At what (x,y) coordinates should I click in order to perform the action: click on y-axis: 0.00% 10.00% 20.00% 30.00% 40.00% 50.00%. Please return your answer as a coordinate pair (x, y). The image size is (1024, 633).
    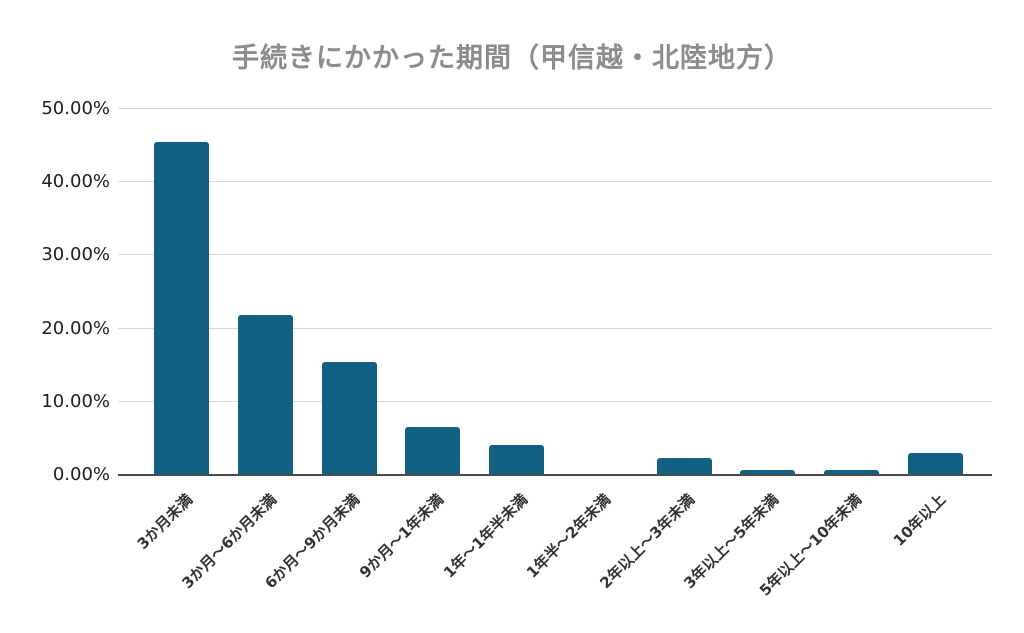
    Looking at the image, I should click on (55, 291).